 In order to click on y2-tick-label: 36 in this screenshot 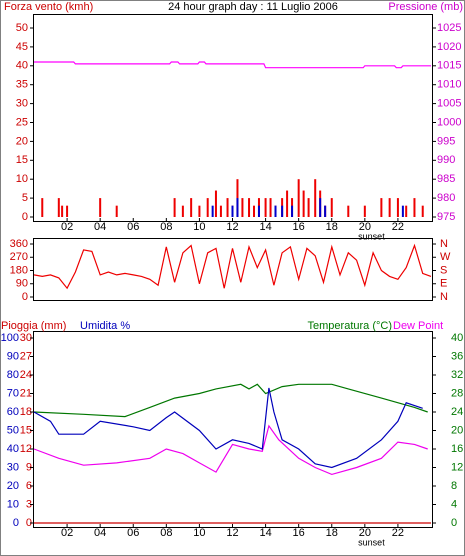, I will do `click(457, 356)`.